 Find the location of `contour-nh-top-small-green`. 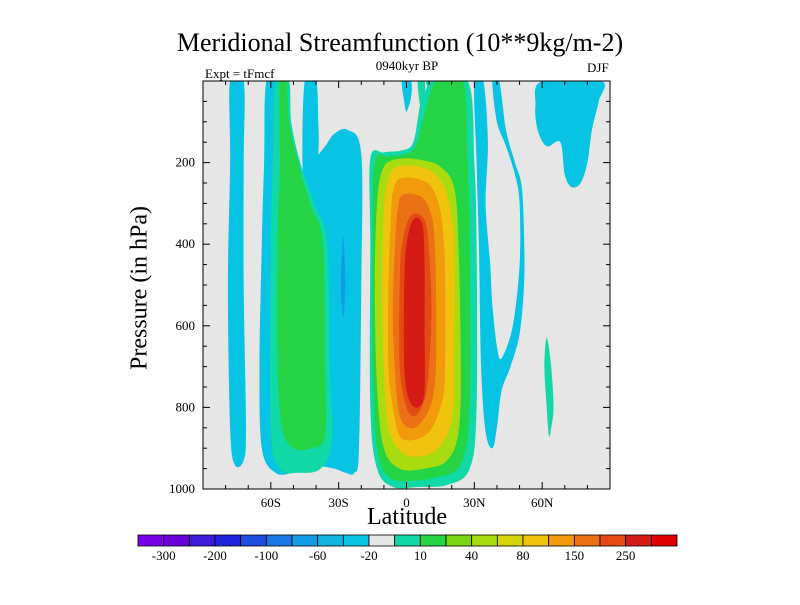

contour-nh-top-small-green is located at coordinates (421, 96).